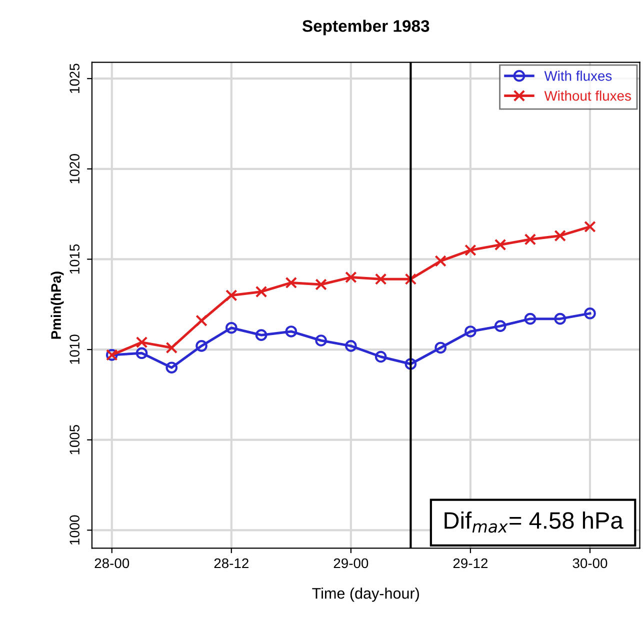 The height and width of the screenshot is (636, 643). What do you see at coordinates (587, 95) in the screenshot?
I see `legend-label: Without fluxes` at bounding box center [587, 95].